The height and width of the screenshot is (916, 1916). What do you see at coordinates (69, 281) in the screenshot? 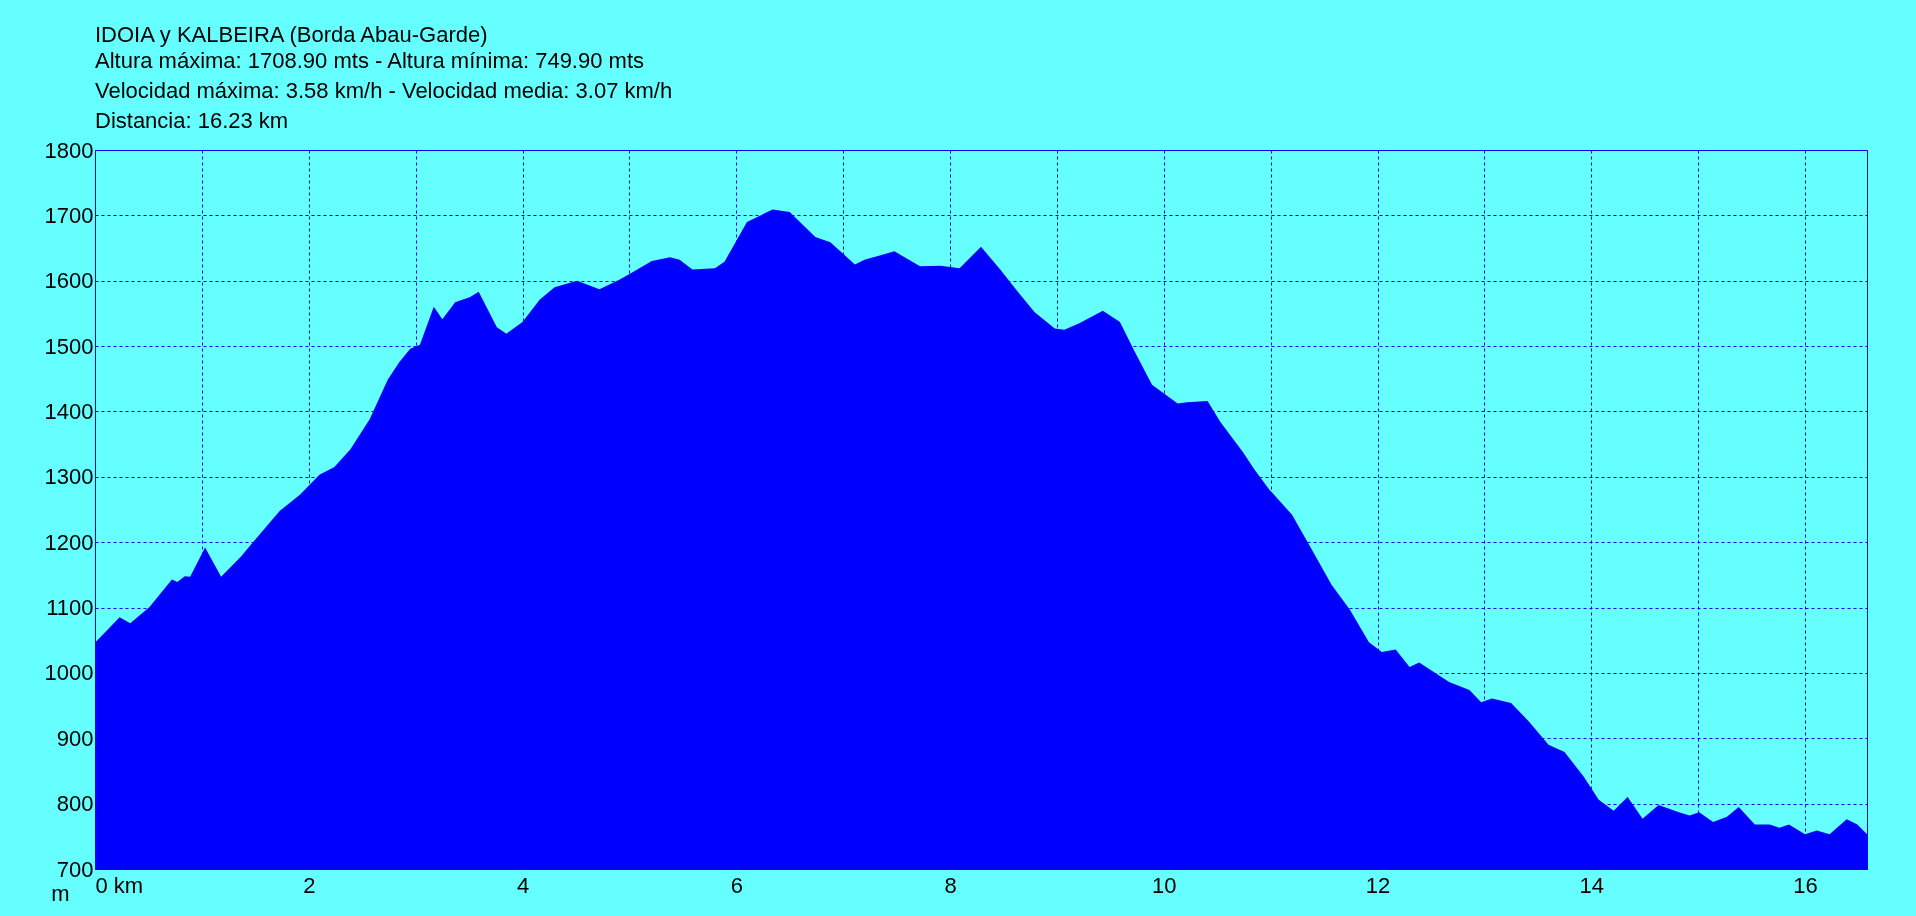
I see `y-tick-label: 1600` at bounding box center [69, 281].